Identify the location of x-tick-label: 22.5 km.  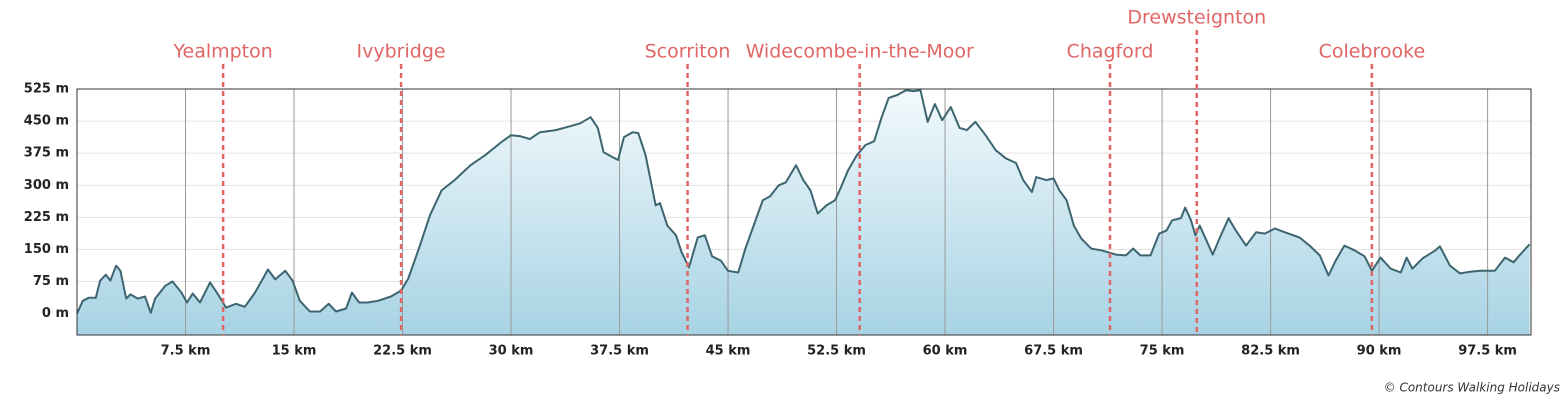
(402, 351).